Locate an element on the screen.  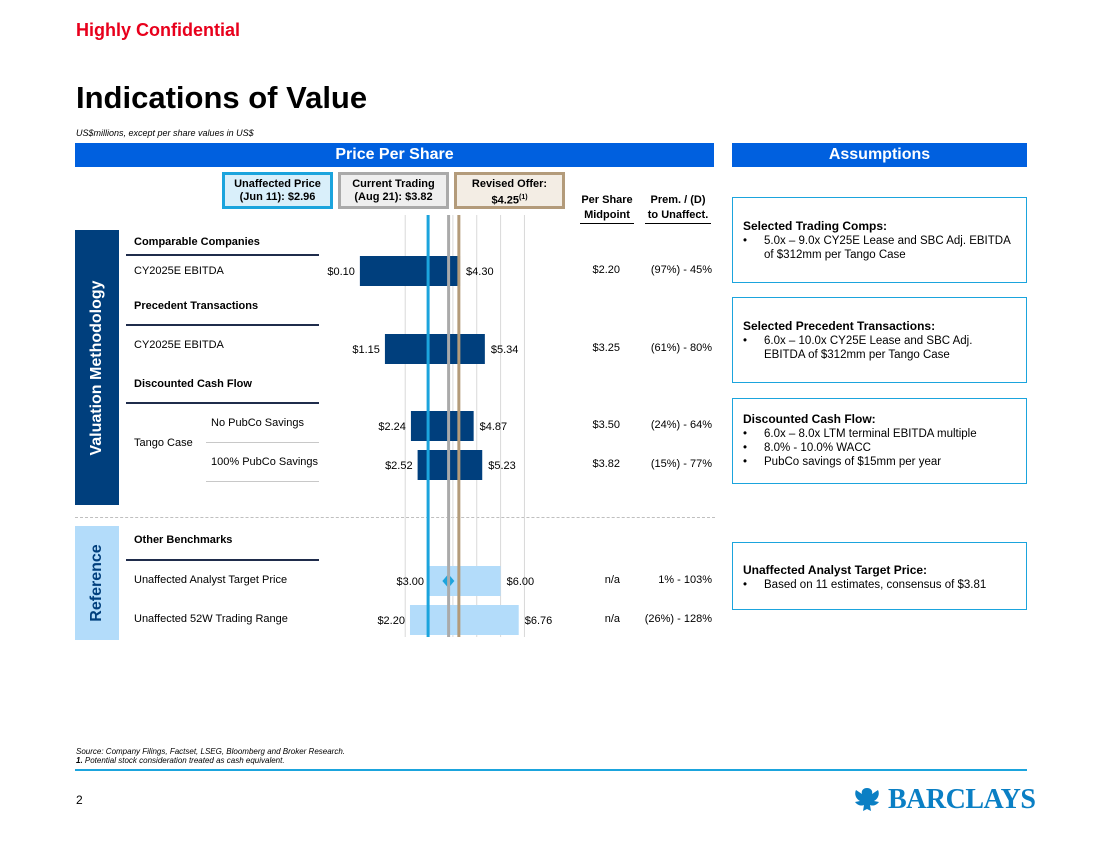
row-label-analyst-target: Unaffected Analyst Target Price is located at coordinates (211, 580).